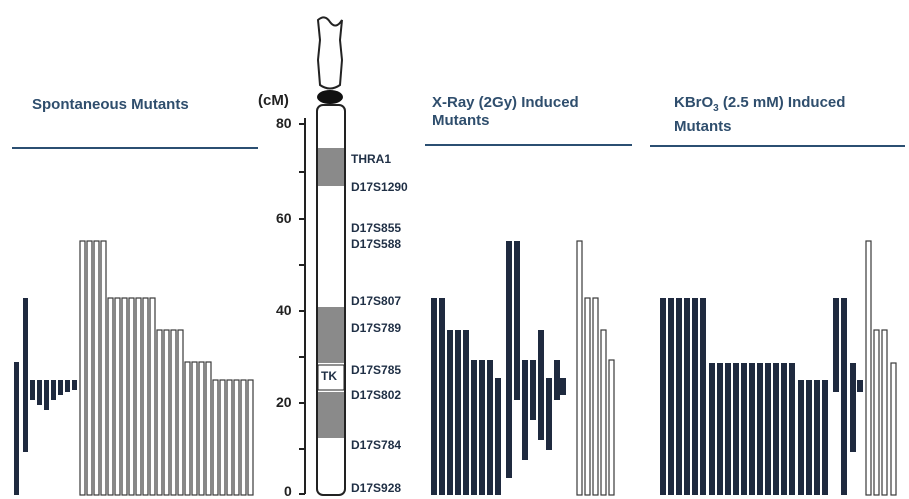  I want to click on tick-20: 20, so click(284, 402).